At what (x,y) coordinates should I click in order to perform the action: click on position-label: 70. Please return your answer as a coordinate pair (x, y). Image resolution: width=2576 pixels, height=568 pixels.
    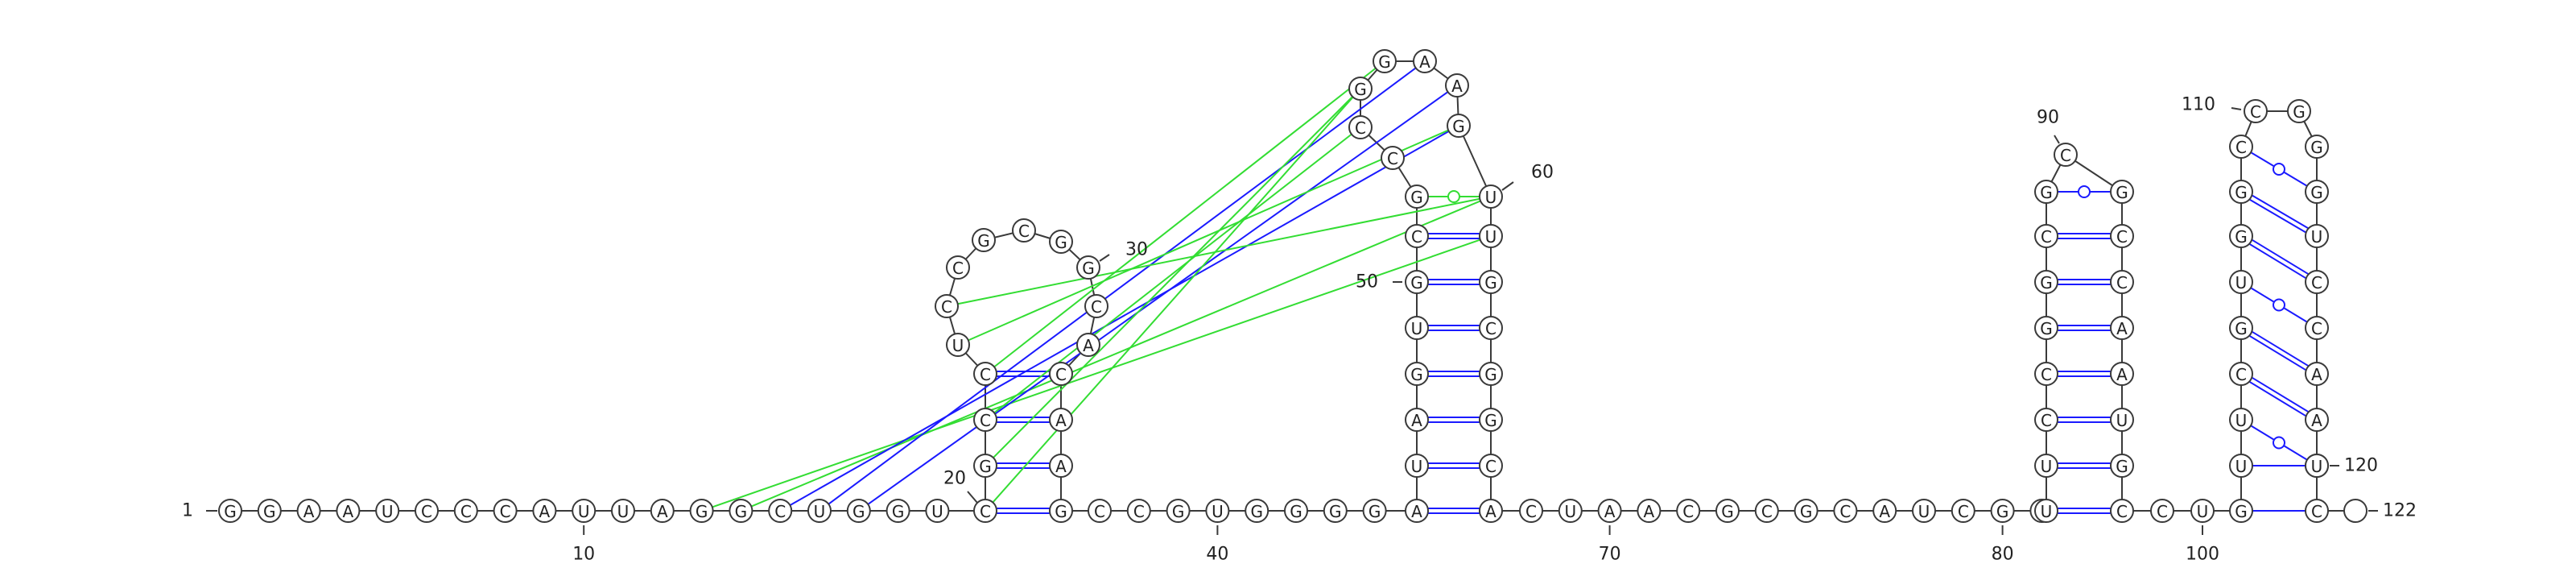
    Looking at the image, I should click on (1610, 555).